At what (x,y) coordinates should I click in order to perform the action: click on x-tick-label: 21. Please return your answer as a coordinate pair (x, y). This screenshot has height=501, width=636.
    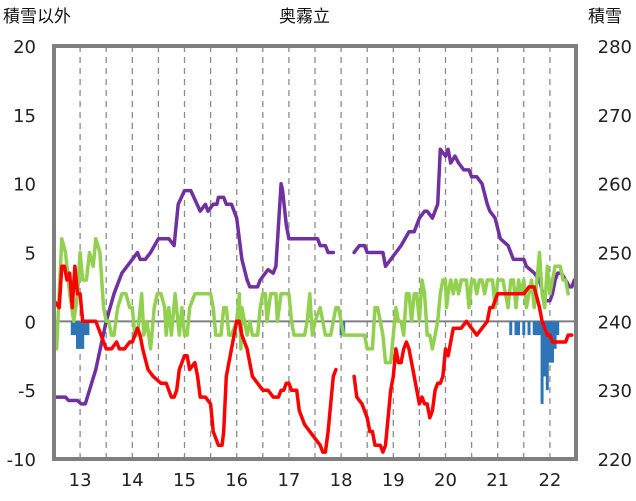
    Looking at the image, I should click on (497, 480).